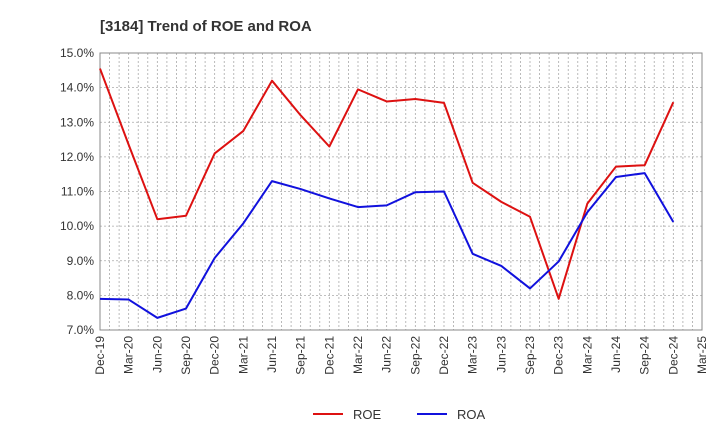 The width and height of the screenshot is (720, 440). I want to click on y-tick-label: 10.0%, so click(77, 226).